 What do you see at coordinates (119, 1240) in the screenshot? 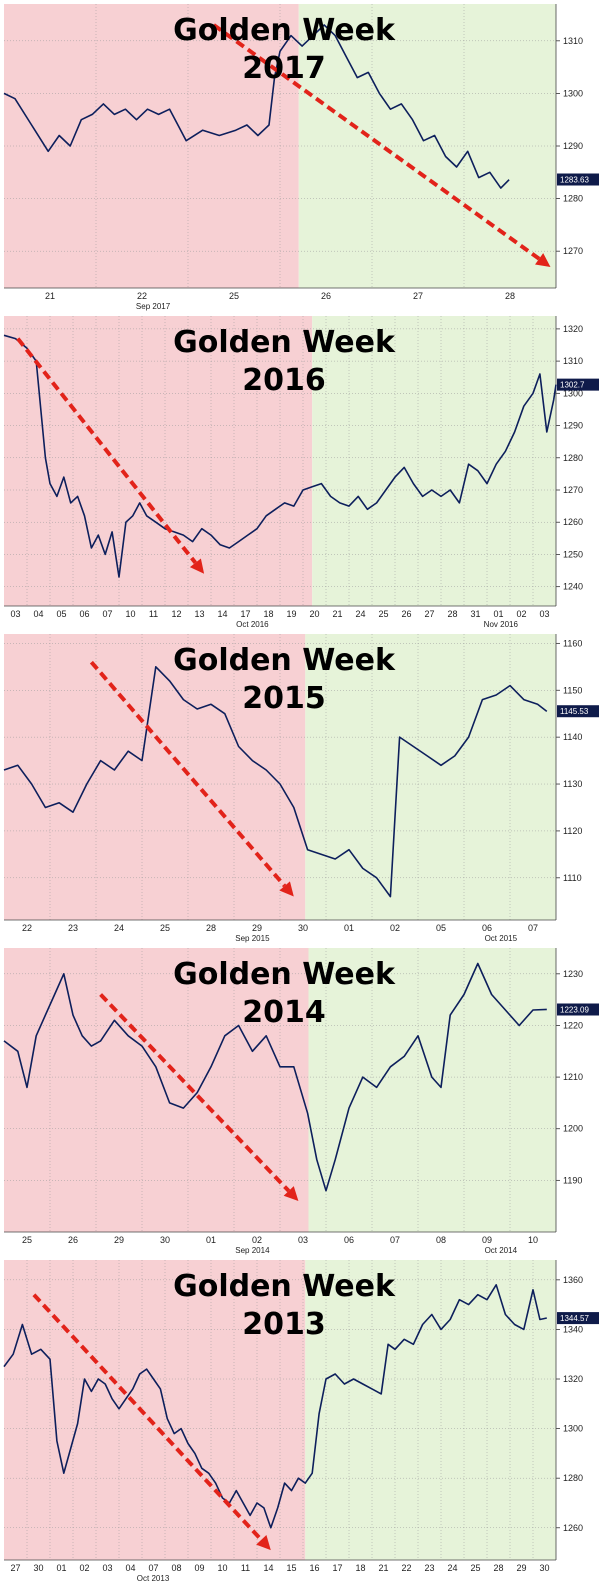
I see `x-tick-label: 29` at bounding box center [119, 1240].